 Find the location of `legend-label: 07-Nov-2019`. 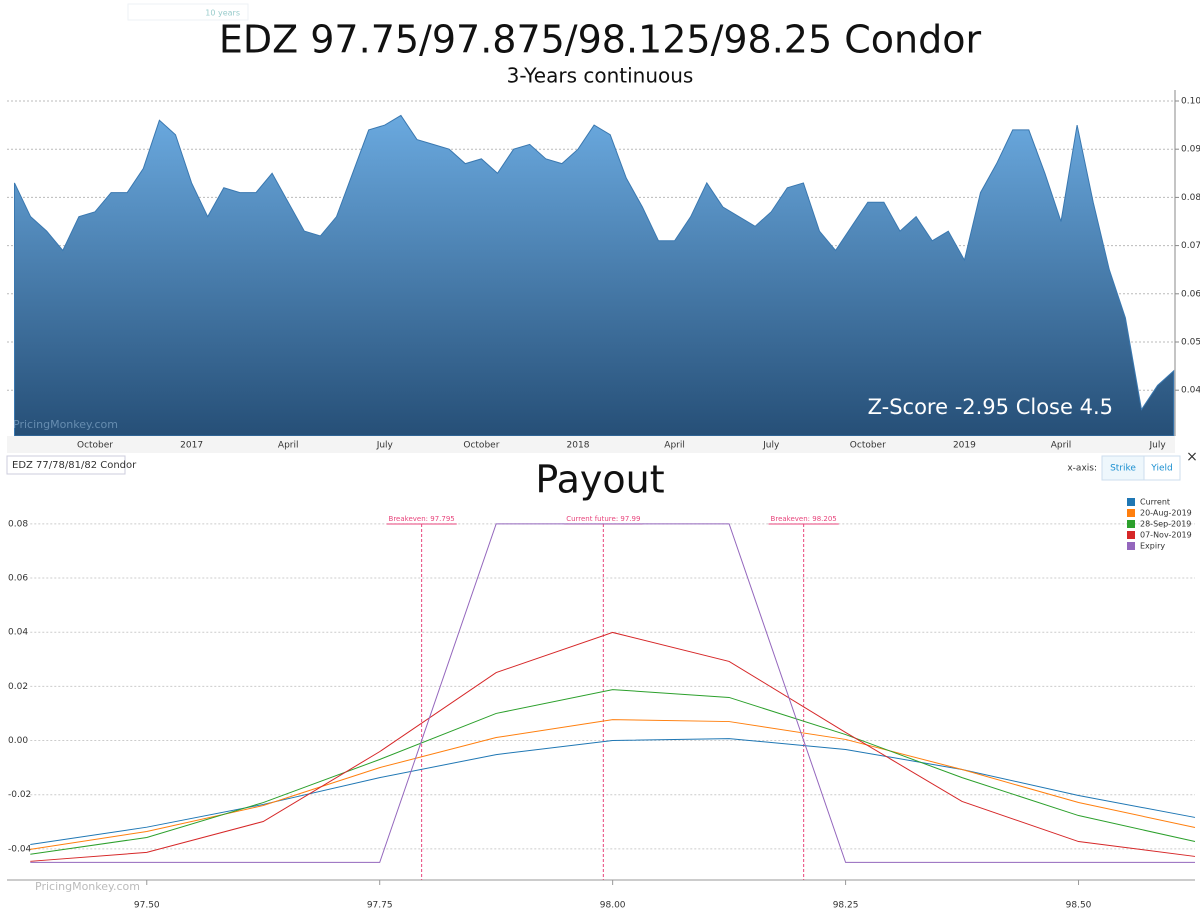

legend-label: 07-Nov-2019 is located at coordinates (1166, 535).